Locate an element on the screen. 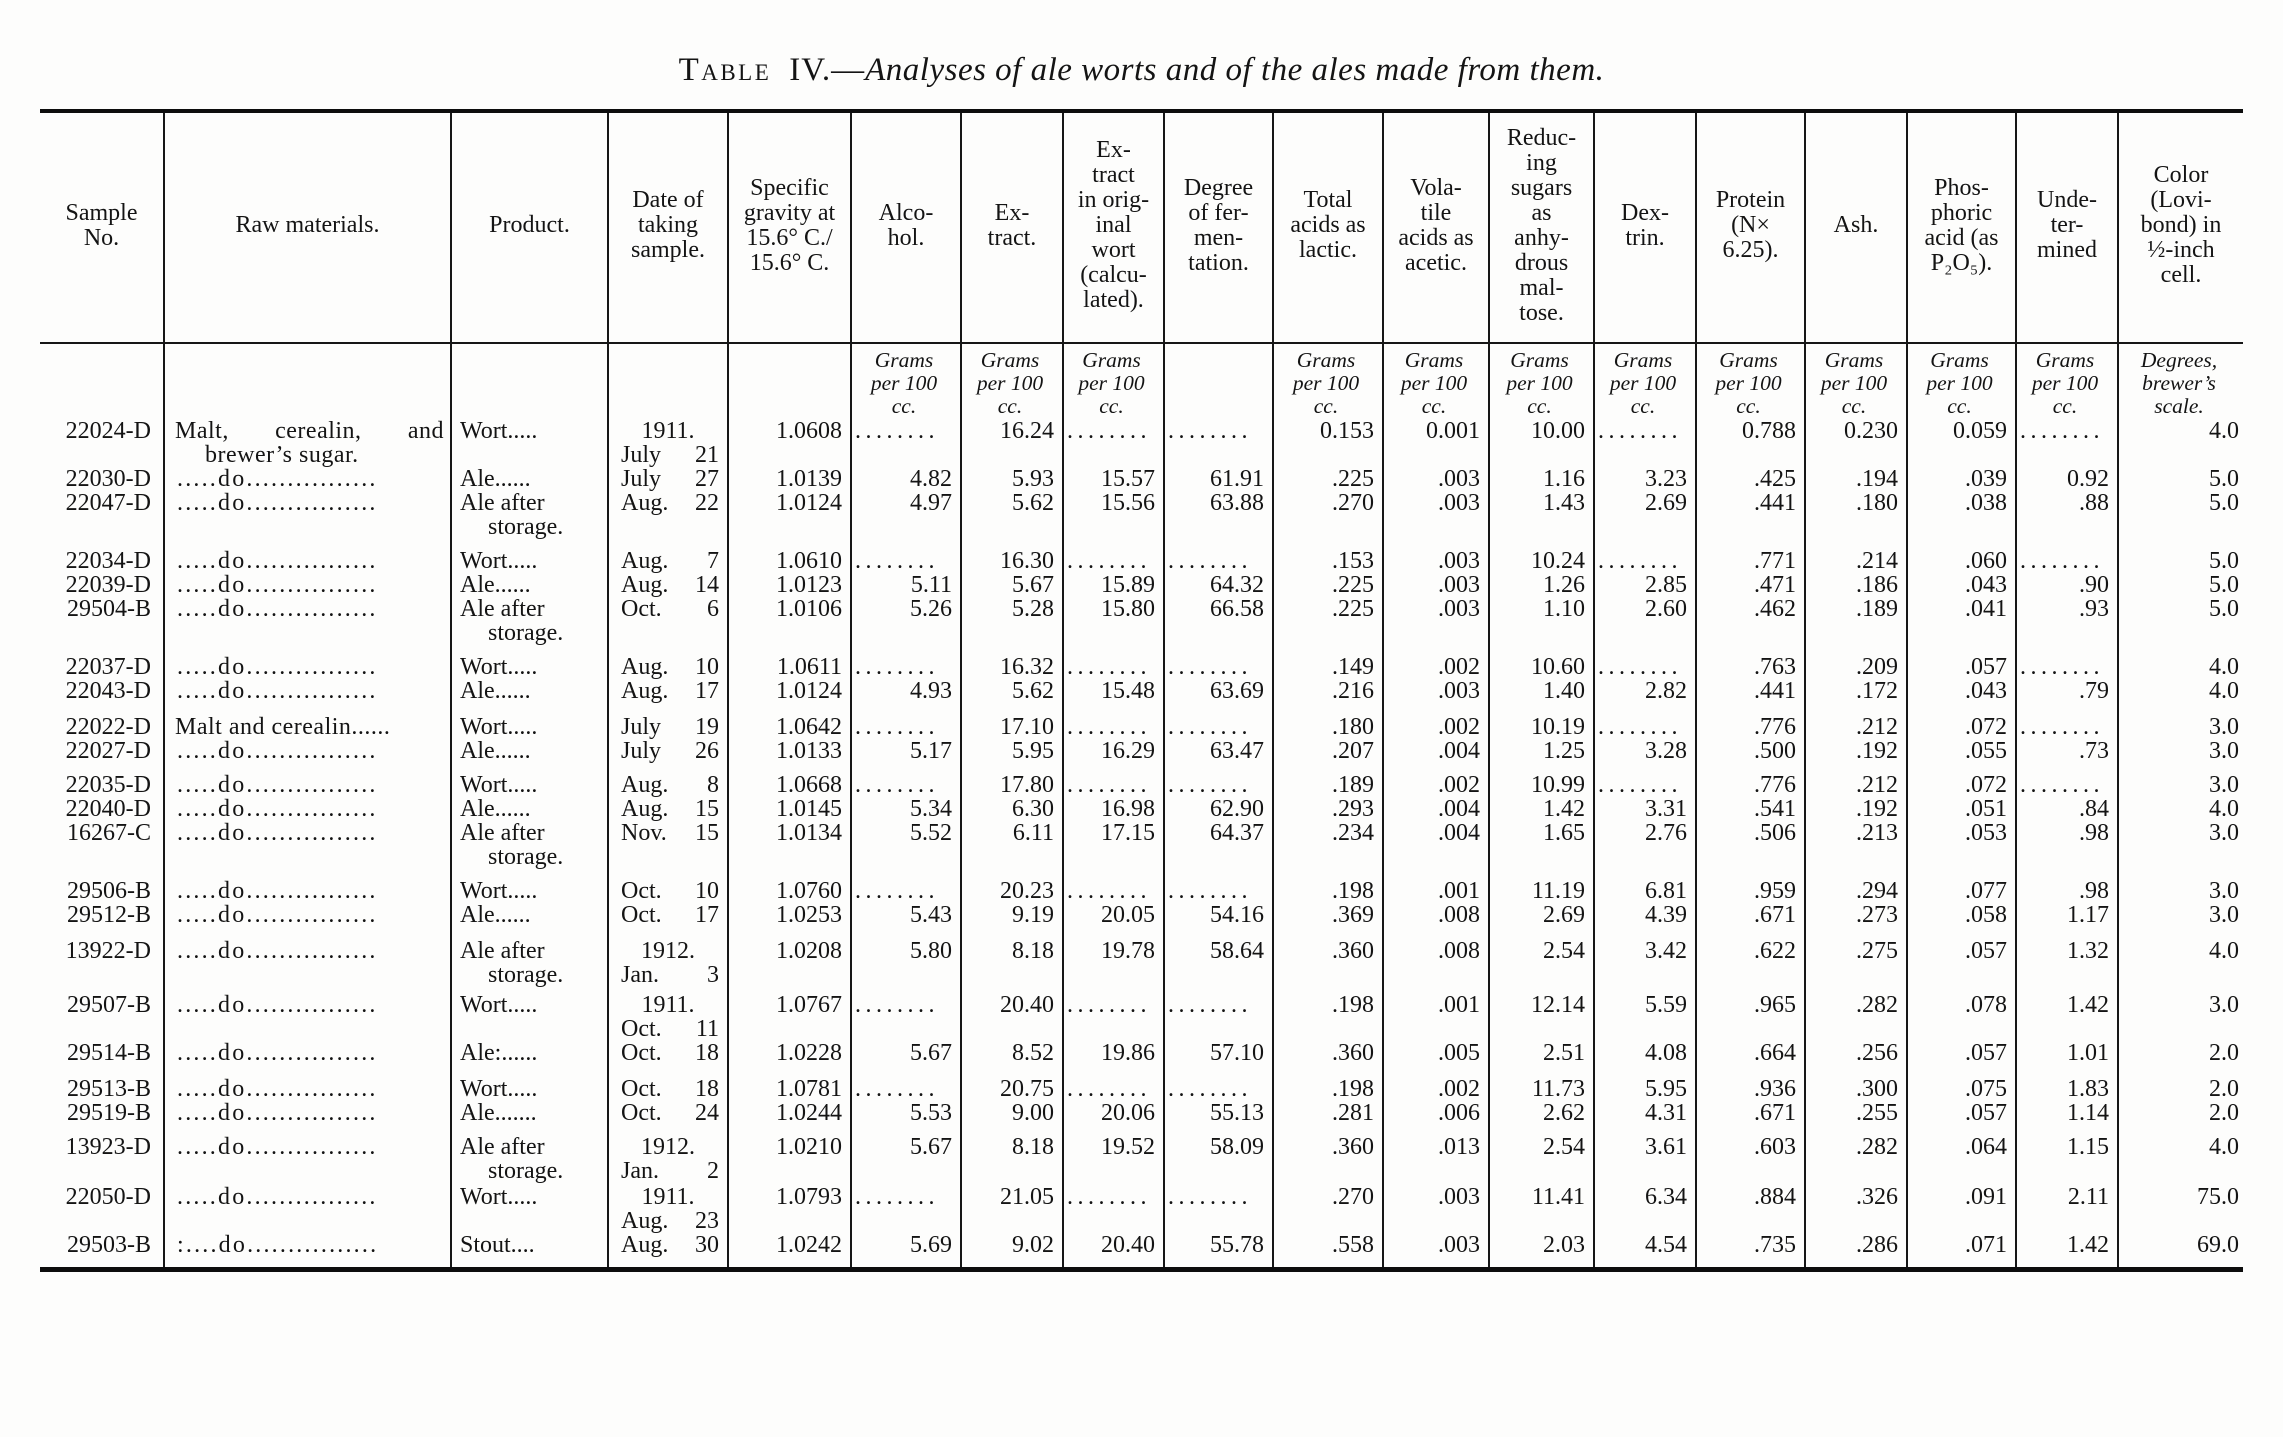  total-acids-lactic-cell: .216 is located at coordinates (1328, 691).